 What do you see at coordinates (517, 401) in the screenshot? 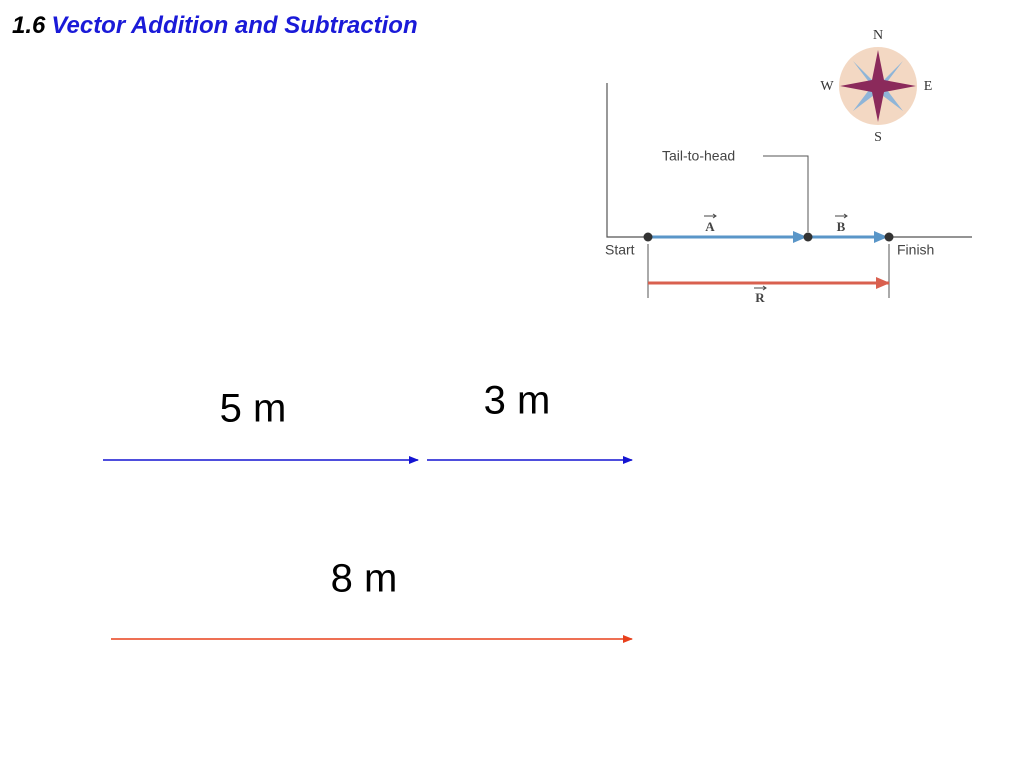
I see `second-length: 3 m` at bounding box center [517, 401].